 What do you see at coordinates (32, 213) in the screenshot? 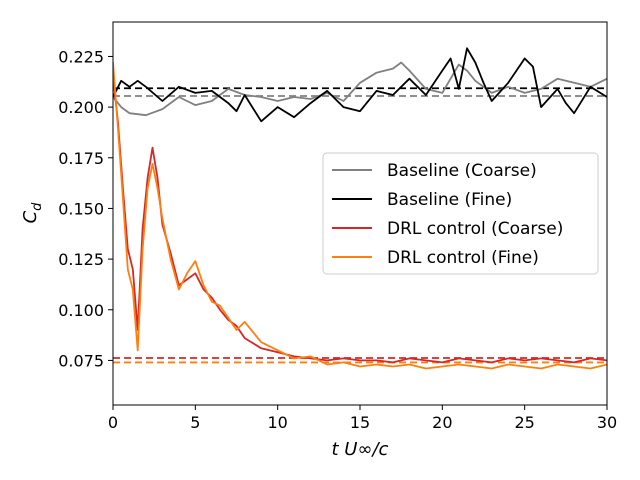
I see `y-axis-label: Cd` at bounding box center [32, 213].